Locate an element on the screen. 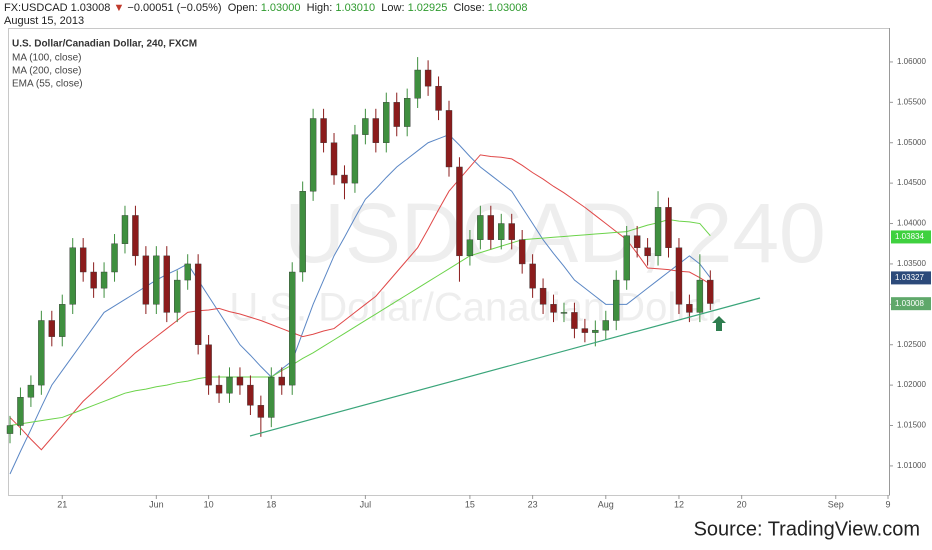 This screenshot has height=550, width=932. open: 1.03000 is located at coordinates (280, 8).